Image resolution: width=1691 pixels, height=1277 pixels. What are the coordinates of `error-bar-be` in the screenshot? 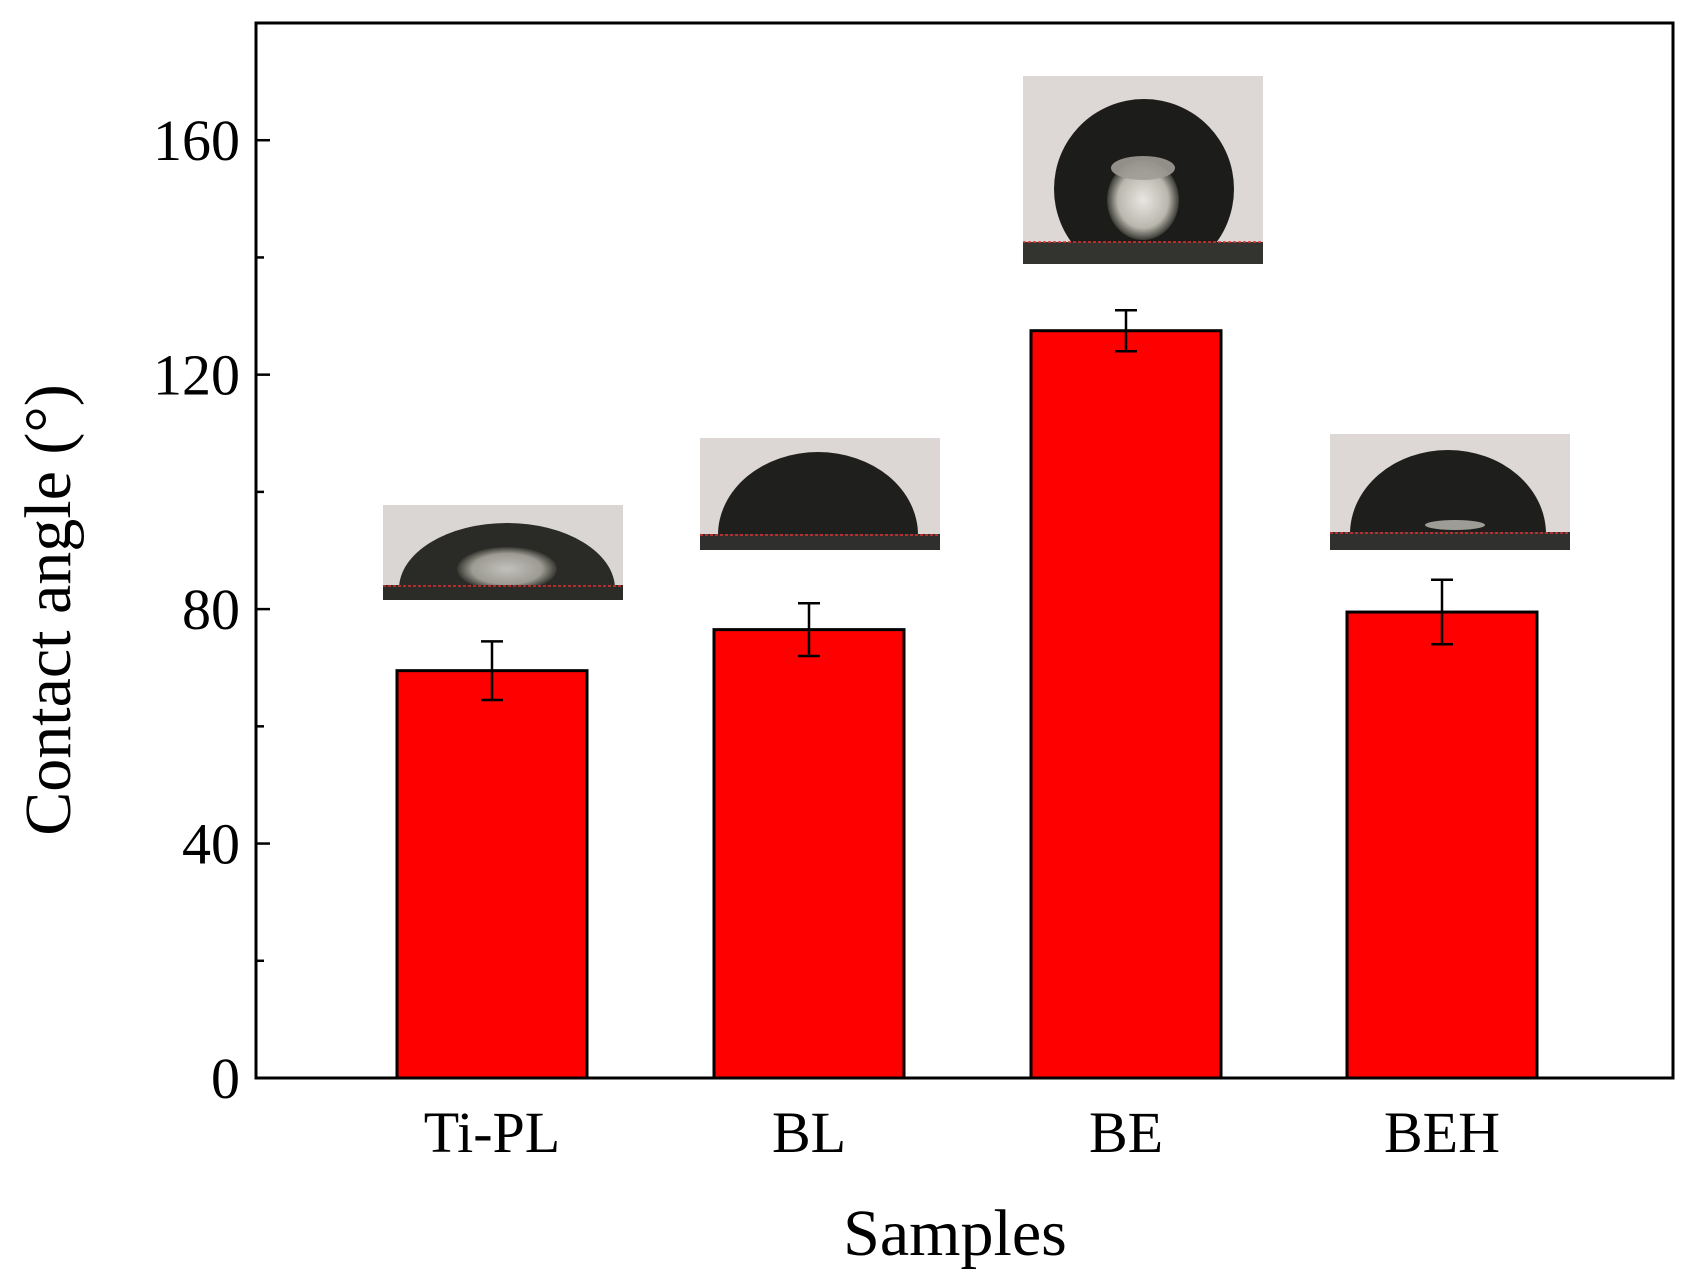 It's located at (1126, 330).